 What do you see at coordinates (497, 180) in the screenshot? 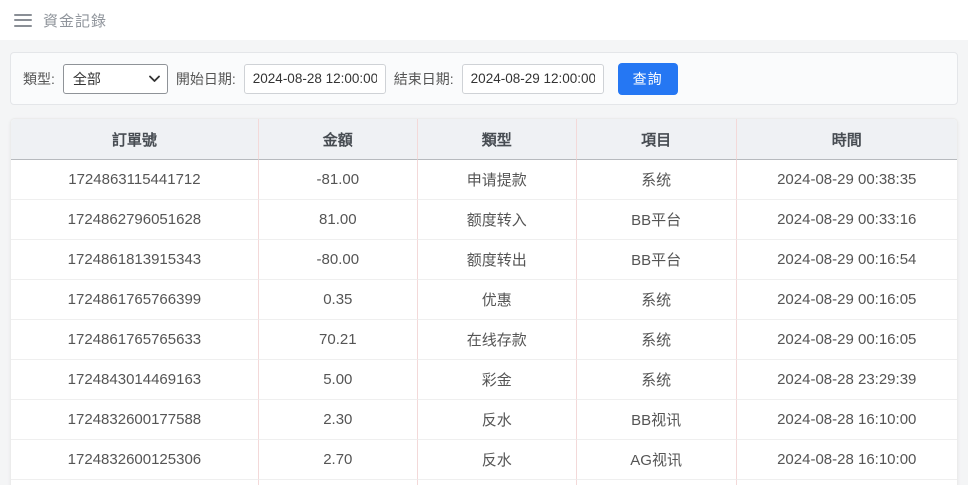
I see `table-cell: 申请提款` at bounding box center [497, 180].